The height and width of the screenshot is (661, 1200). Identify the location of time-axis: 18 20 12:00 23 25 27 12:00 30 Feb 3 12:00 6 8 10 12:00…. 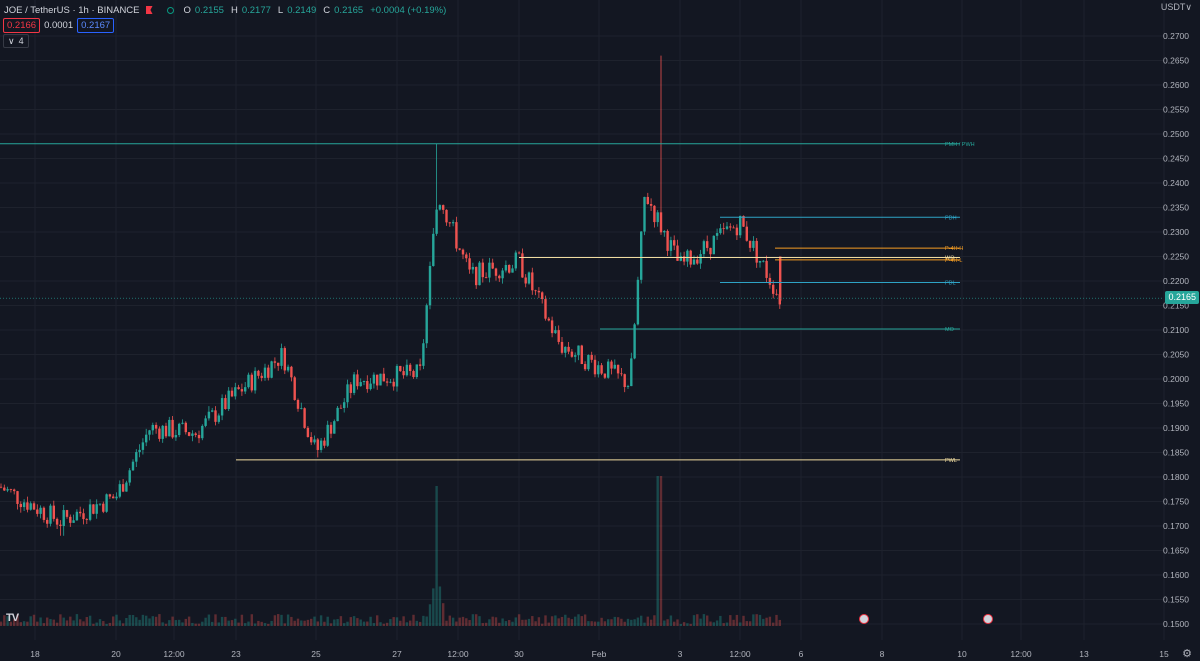
(599, 654).